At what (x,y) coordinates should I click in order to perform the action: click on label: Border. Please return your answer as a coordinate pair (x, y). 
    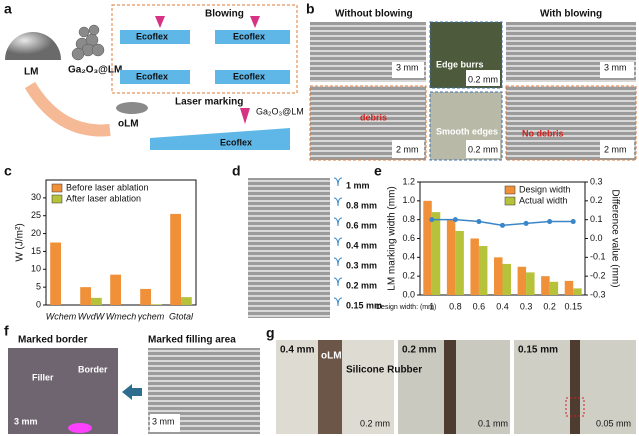
    Looking at the image, I should click on (93, 369).